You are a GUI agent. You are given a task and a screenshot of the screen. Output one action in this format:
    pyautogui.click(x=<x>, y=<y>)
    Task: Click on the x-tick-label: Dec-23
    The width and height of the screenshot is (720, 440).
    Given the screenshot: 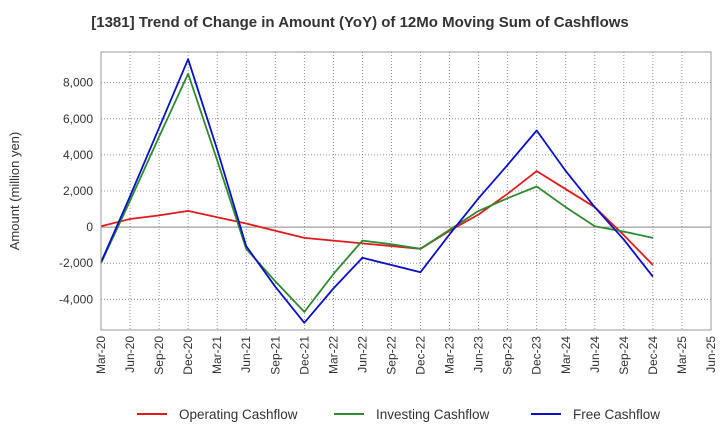 What is the action you would take?
    pyautogui.click(x=537, y=355)
    